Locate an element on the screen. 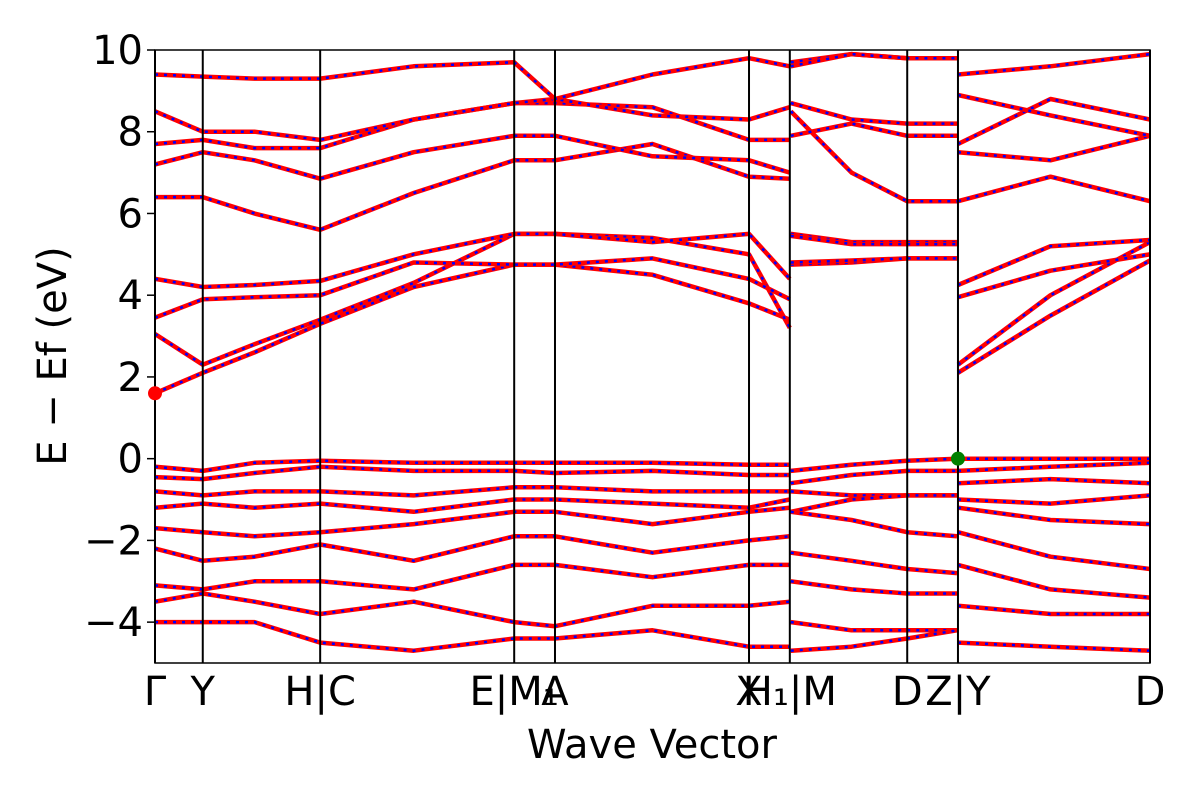 The image size is (1200, 804). x-tick-label: Z|Y is located at coordinates (958, 692).